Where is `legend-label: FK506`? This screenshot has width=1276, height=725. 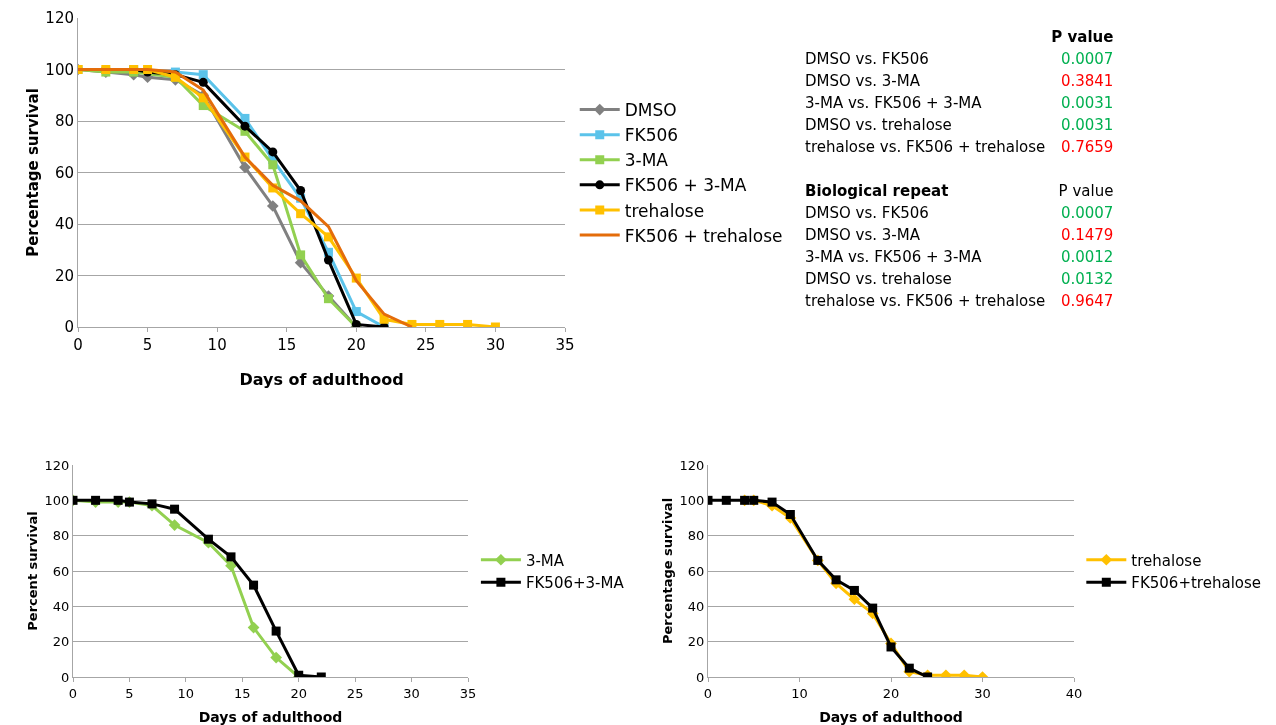
legend-label: FK506 is located at coordinates (651, 135).